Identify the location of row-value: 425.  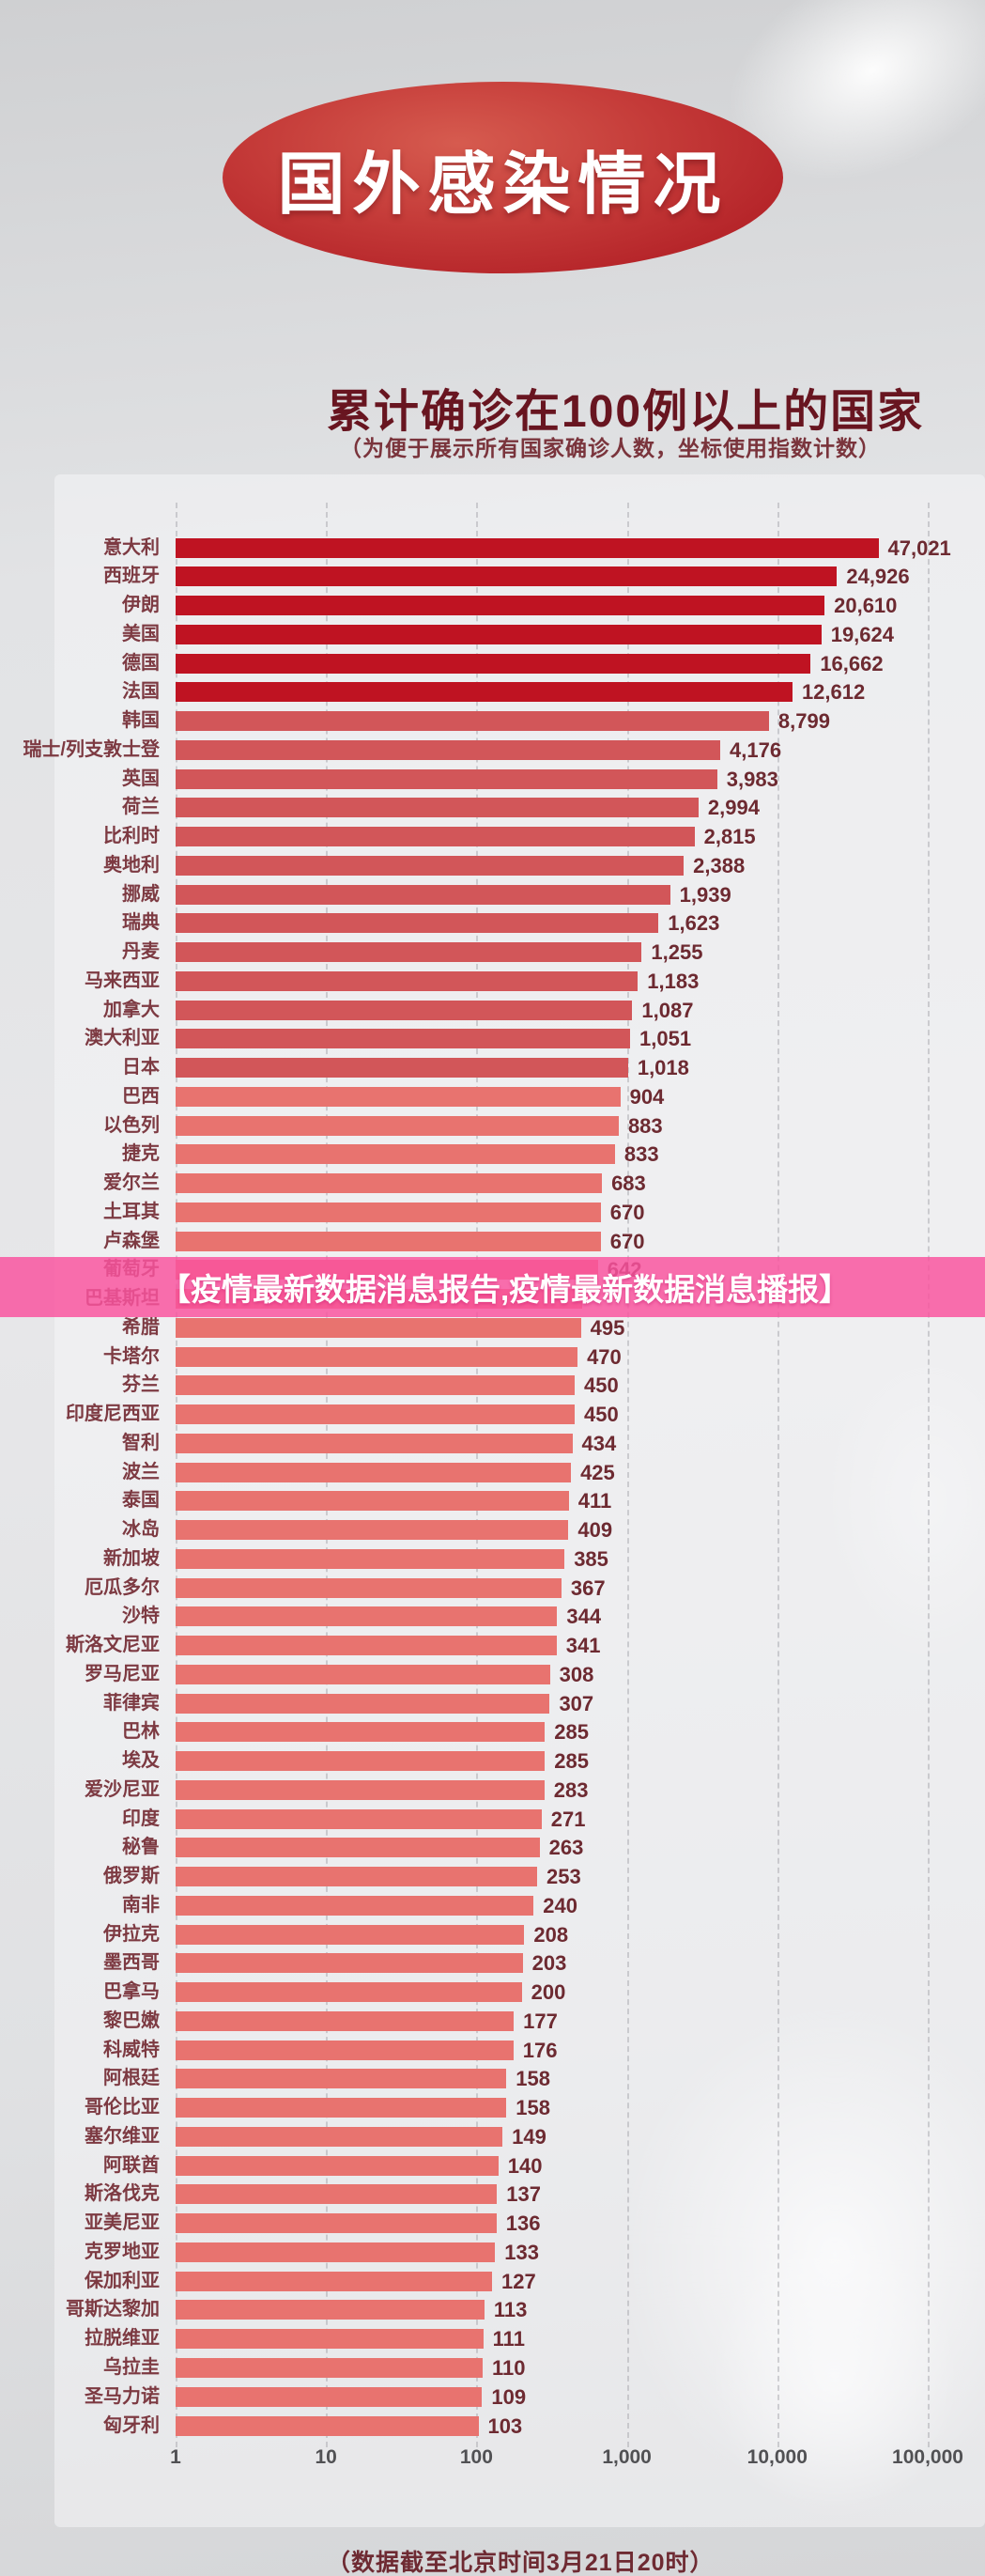
(597, 1472).